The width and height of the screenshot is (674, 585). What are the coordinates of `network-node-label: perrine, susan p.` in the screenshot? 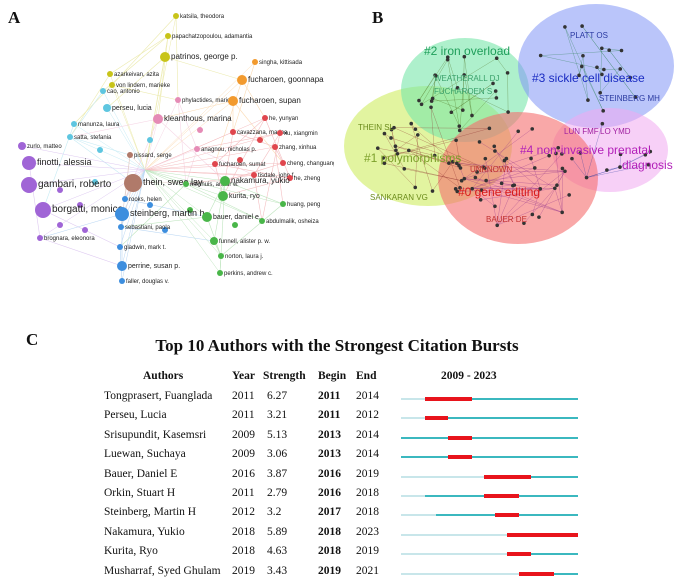 It's located at (154, 266).